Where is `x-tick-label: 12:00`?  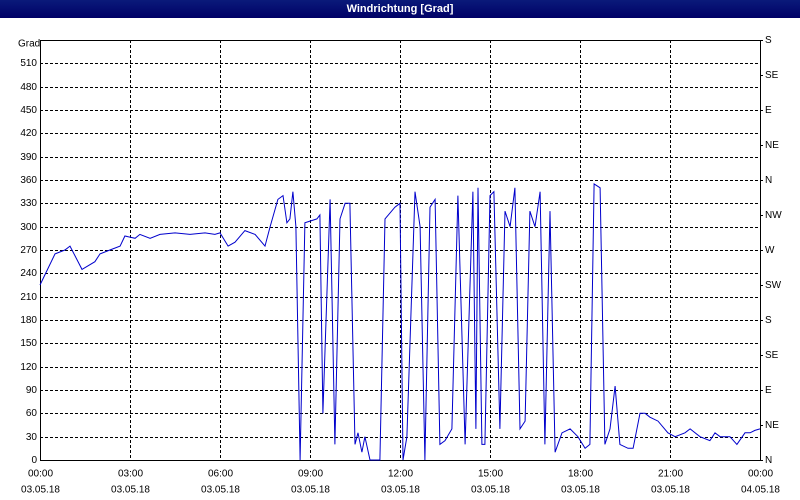 x-tick-label: 12:00 is located at coordinates (400, 474).